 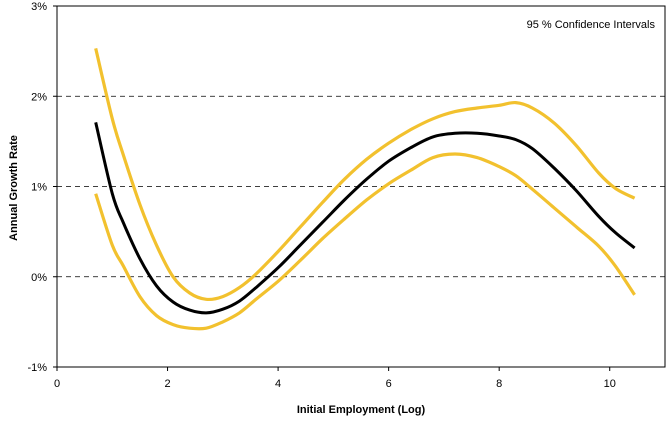 What do you see at coordinates (610, 384) in the screenshot?
I see `x-tick-label: 10` at bounding box center [610, 384].